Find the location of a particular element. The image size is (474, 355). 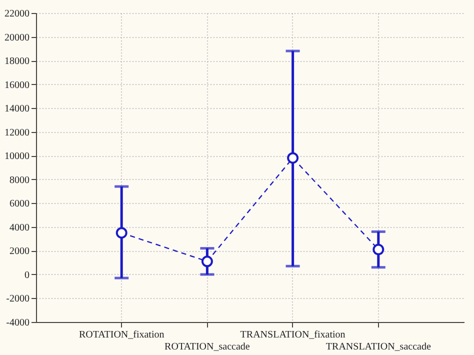

y-tick-label: 20000 is located at coordinates (17, 38).